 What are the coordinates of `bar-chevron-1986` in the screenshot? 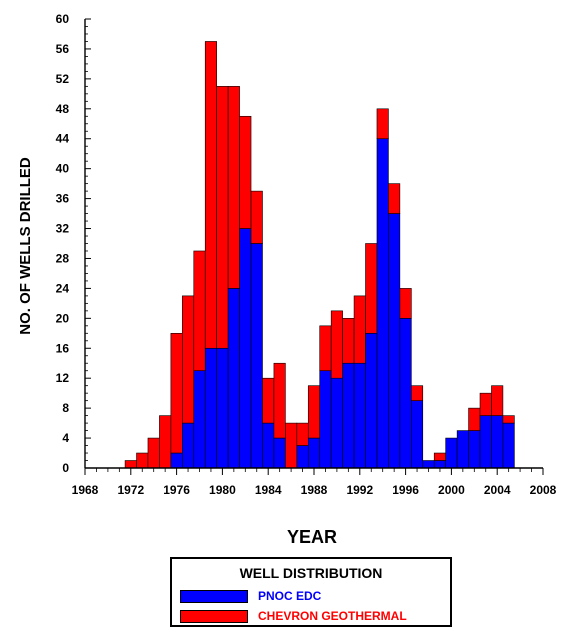 It's located at (291, 445).